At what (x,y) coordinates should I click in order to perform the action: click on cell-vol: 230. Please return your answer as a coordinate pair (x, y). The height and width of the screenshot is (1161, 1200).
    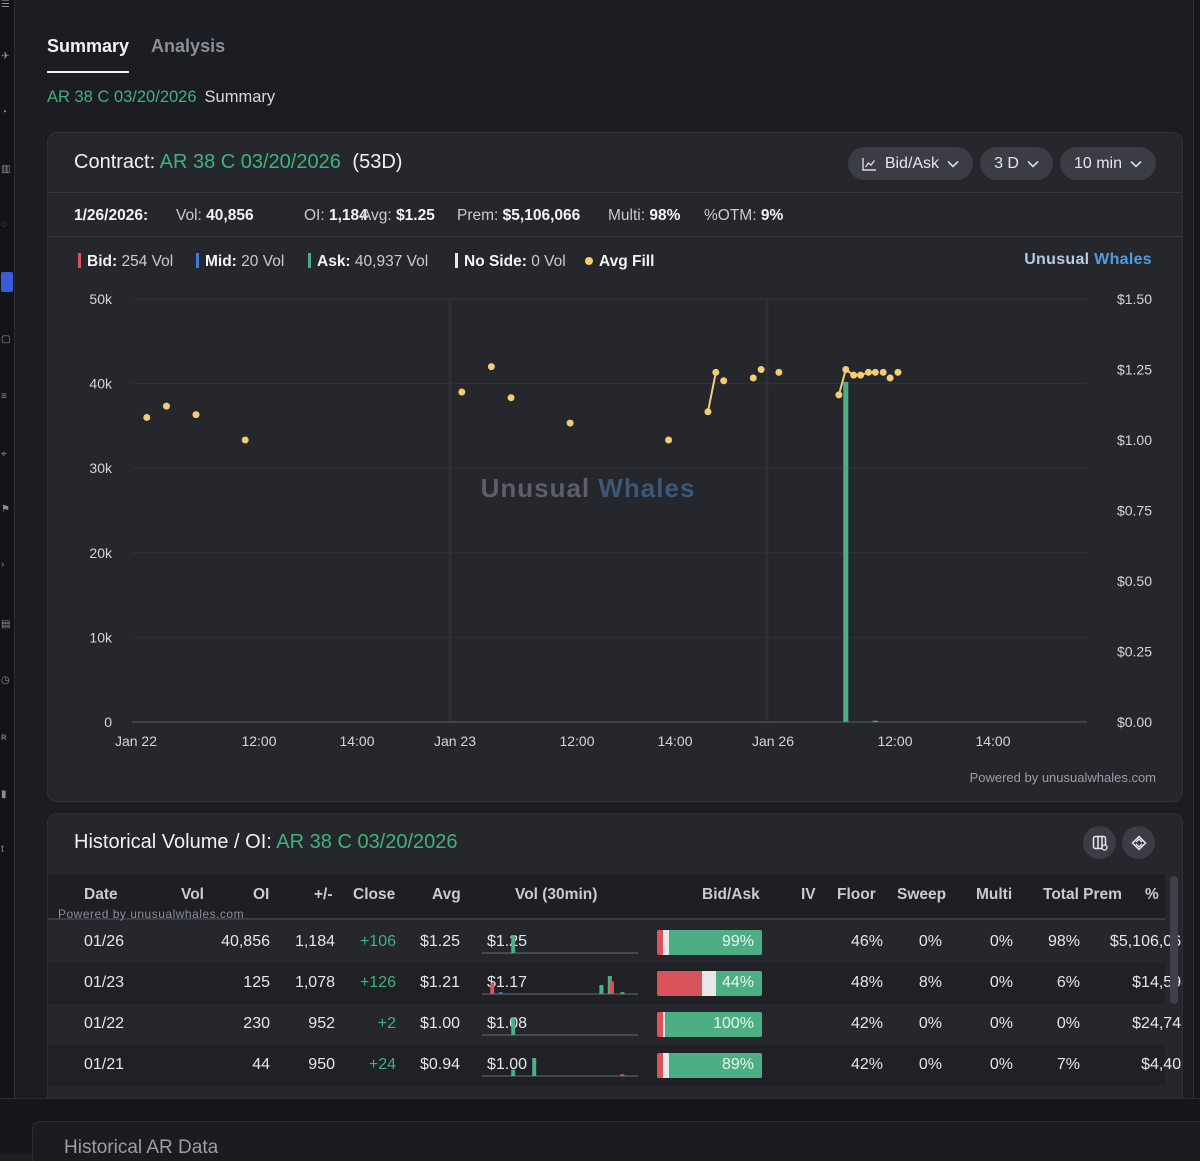
    Looking at the image, I should click on (256, 1023).